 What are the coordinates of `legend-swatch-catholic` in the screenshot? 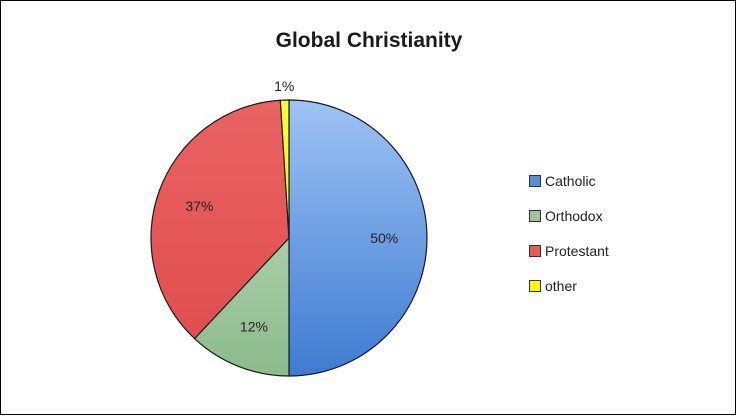 It's located at (535, 181).